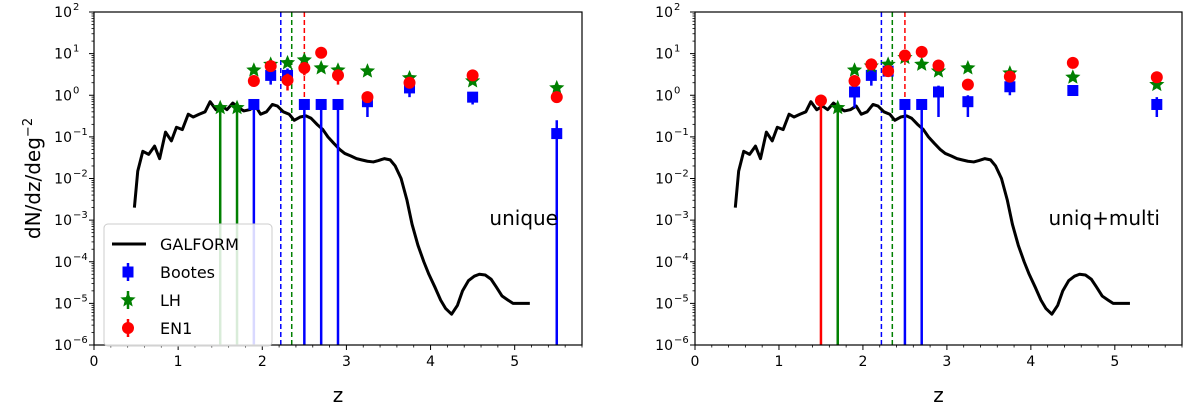  Describe the element at coordinates (405, 75) in the screenshot. I see `series-en1` at that location.